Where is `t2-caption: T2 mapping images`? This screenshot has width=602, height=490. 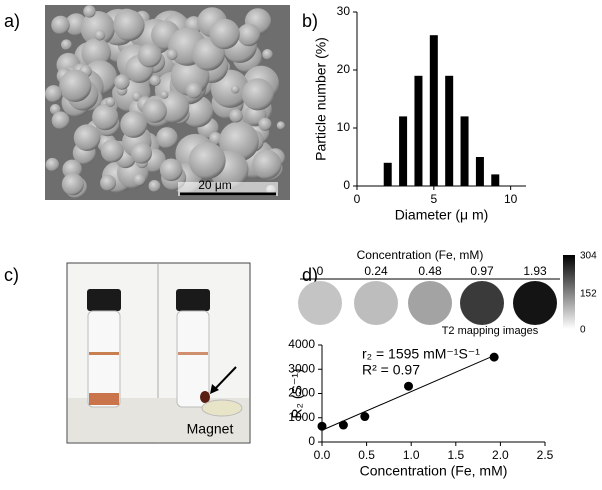 t2-caption: T2 mapping images is located at coordinates (490, 331).